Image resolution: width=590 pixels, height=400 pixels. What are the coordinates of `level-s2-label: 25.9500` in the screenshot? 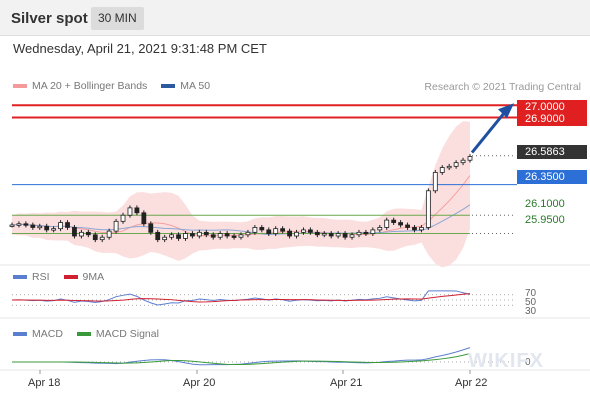 It's located at (545, 220).